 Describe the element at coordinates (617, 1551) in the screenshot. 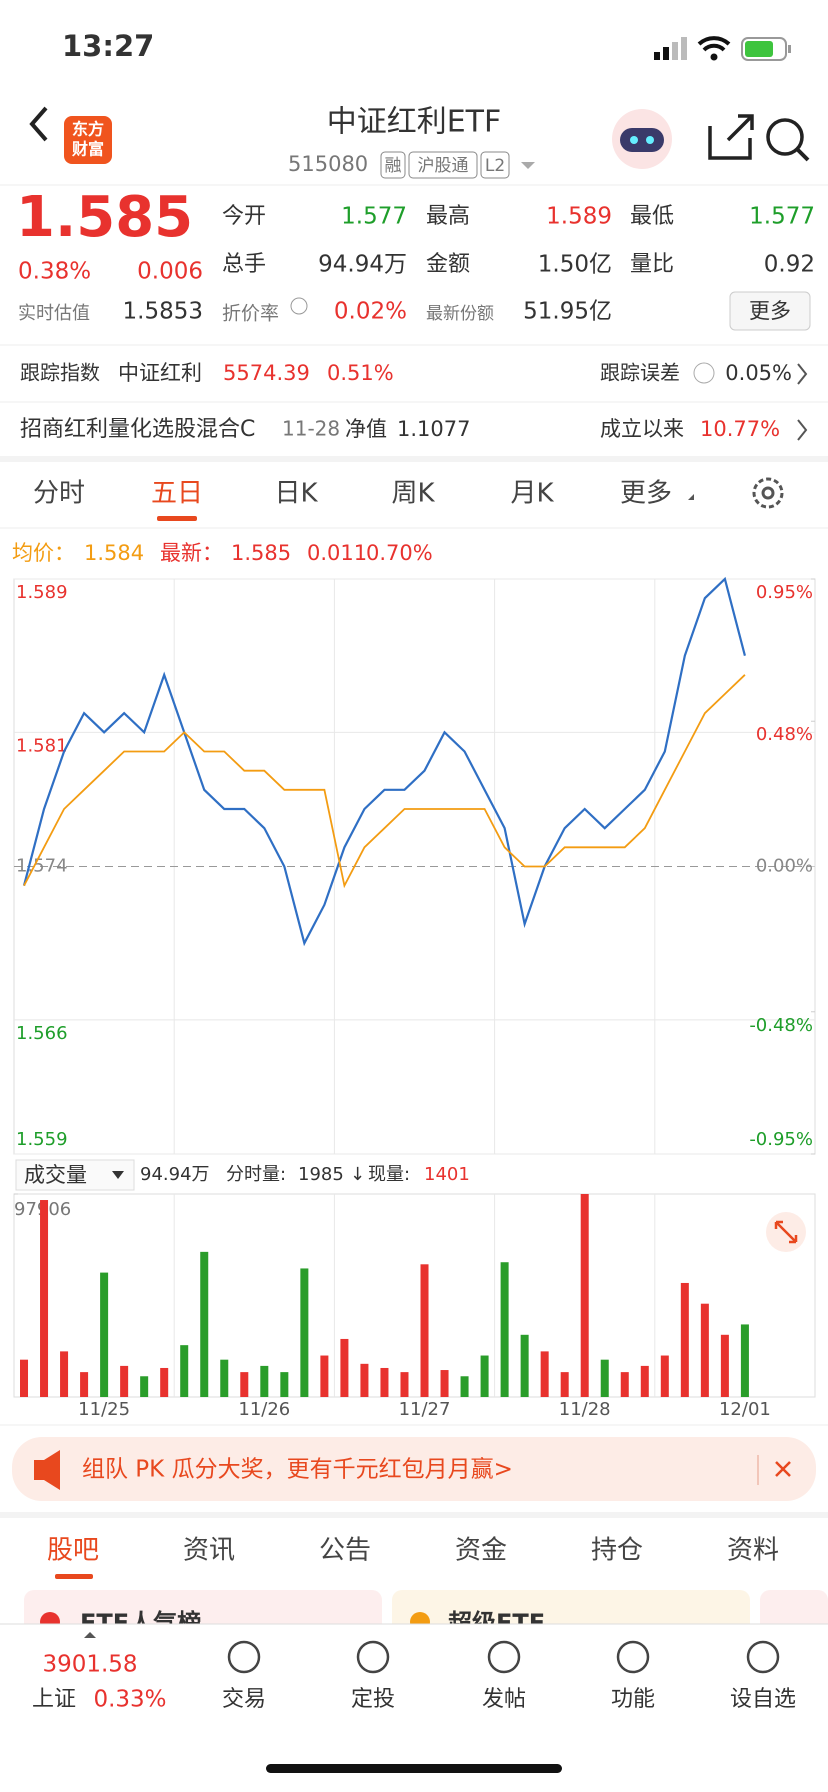

I see `content-tab: 持仓` at that location.